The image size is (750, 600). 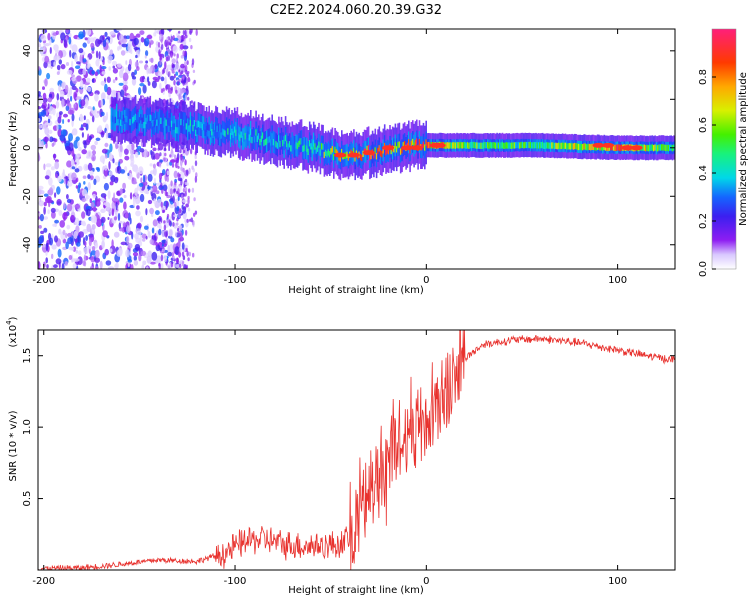 What do you see at coordinates (388, 148) in the screenshot?
I see `heatmap-hotspot` at bounding box center [388, 148].